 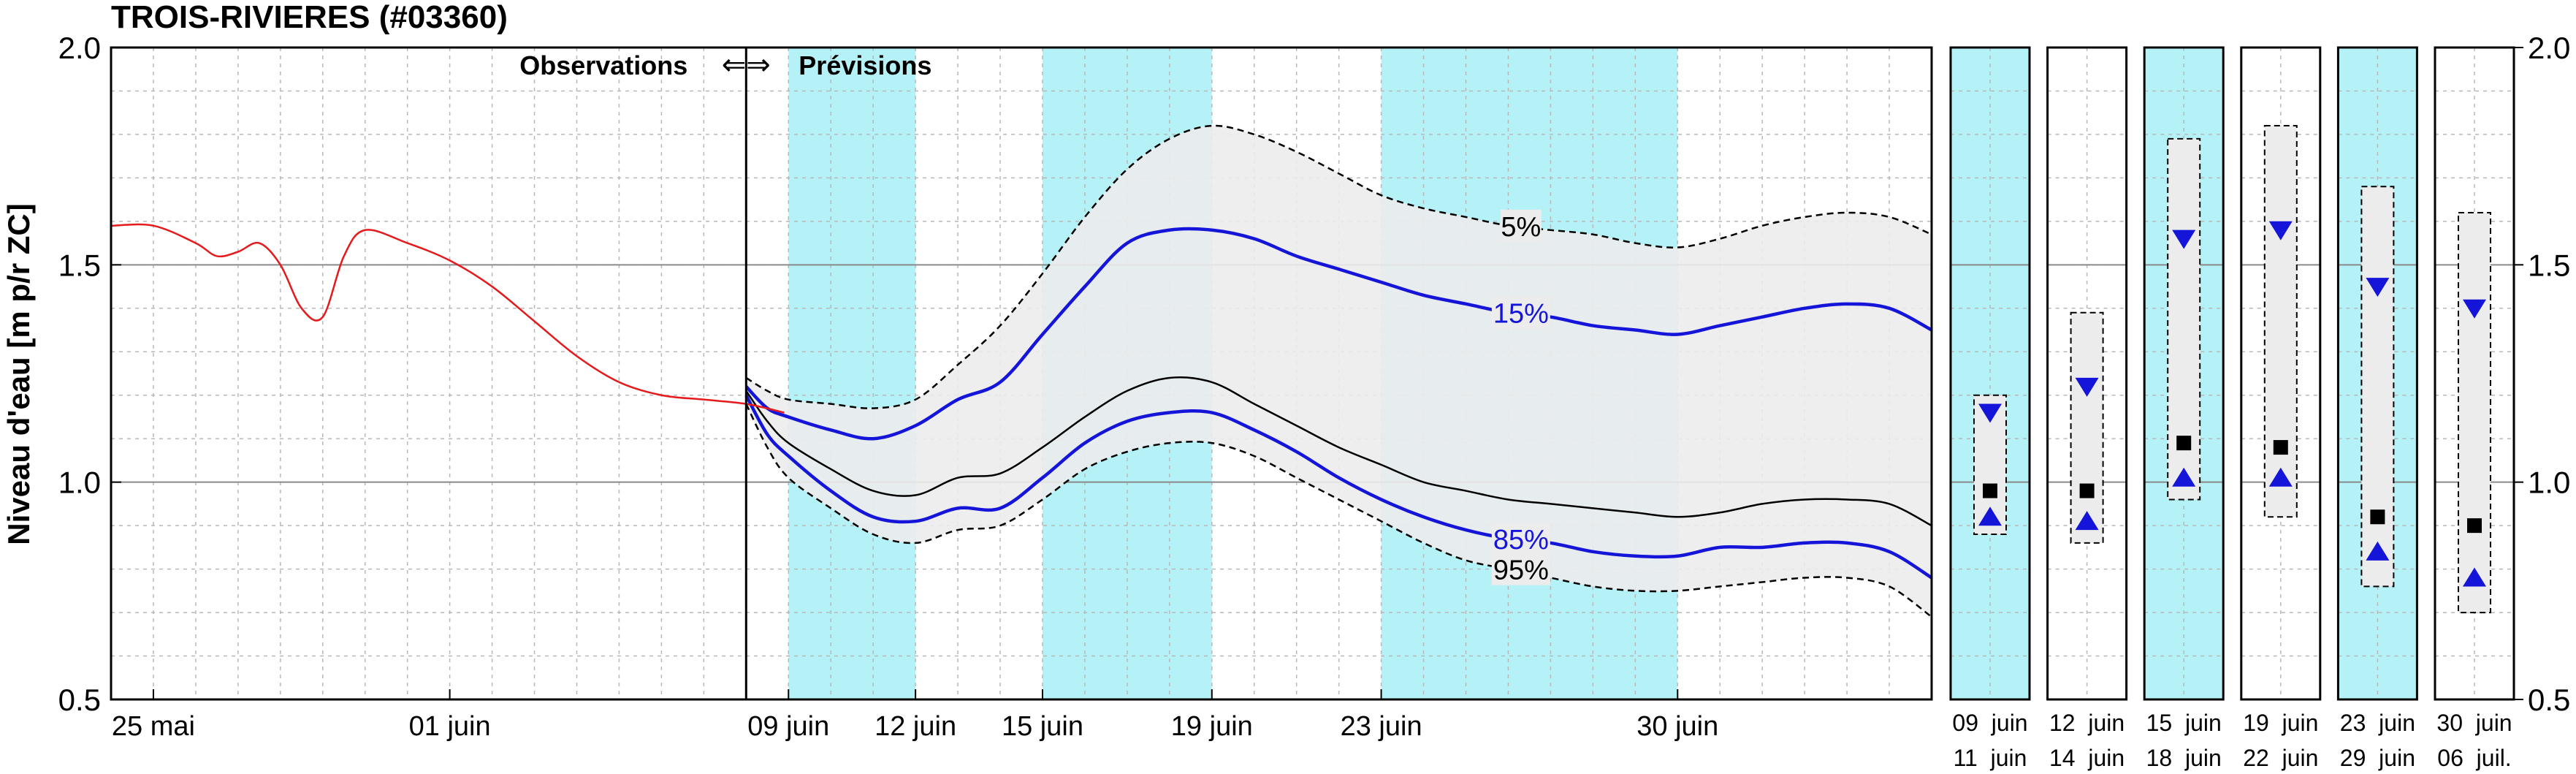 What do you see at coordinates (2541, 374) in the screenshot?
I see `right-y-axis: 0.5 1.0 1.5 2.0` at bounding box center [2541, 374].